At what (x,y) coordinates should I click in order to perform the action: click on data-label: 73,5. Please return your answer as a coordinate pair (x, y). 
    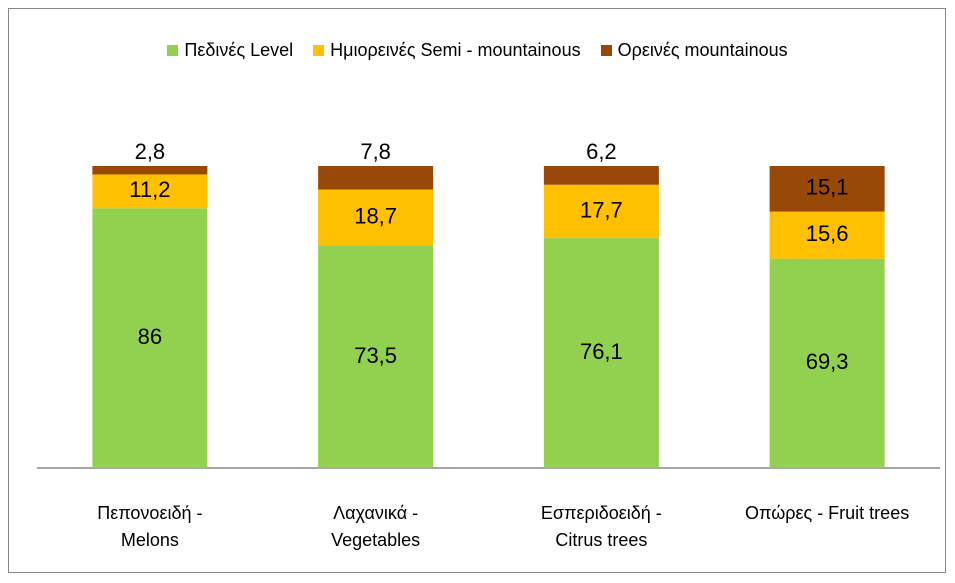
    Looking at the image, I should click on (375, 355).